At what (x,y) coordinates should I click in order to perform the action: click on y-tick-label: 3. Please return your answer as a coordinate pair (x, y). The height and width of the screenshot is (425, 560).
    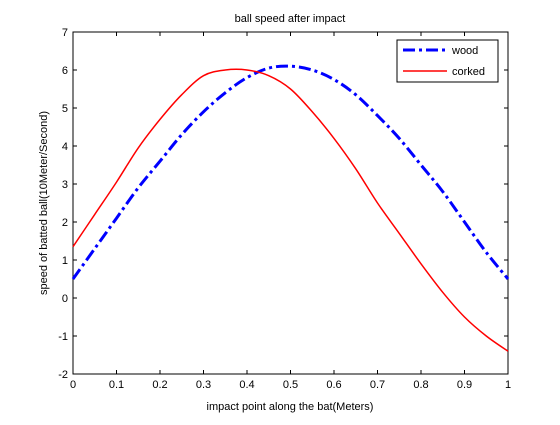
    Looking at the image, I should click on (65, 185).